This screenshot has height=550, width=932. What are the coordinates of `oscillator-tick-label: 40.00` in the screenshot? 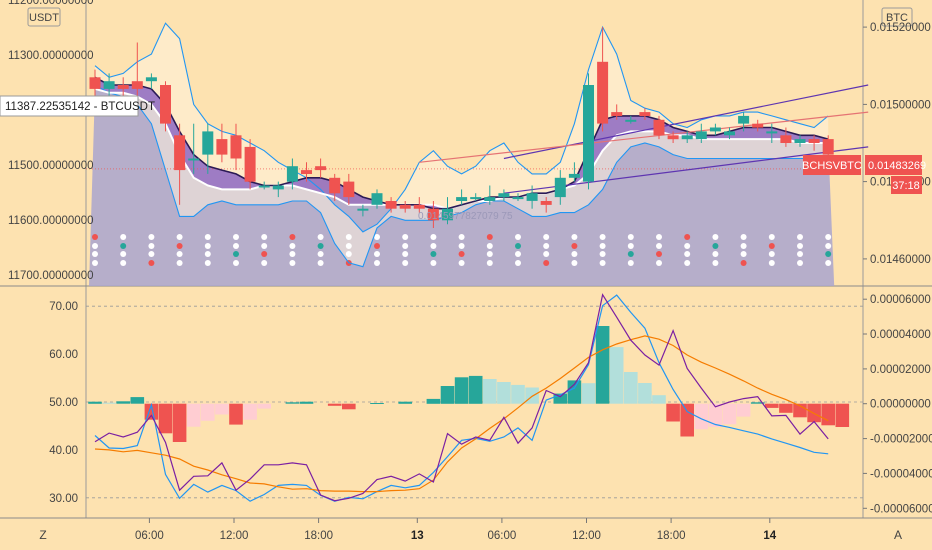 It's located at (63, 451).